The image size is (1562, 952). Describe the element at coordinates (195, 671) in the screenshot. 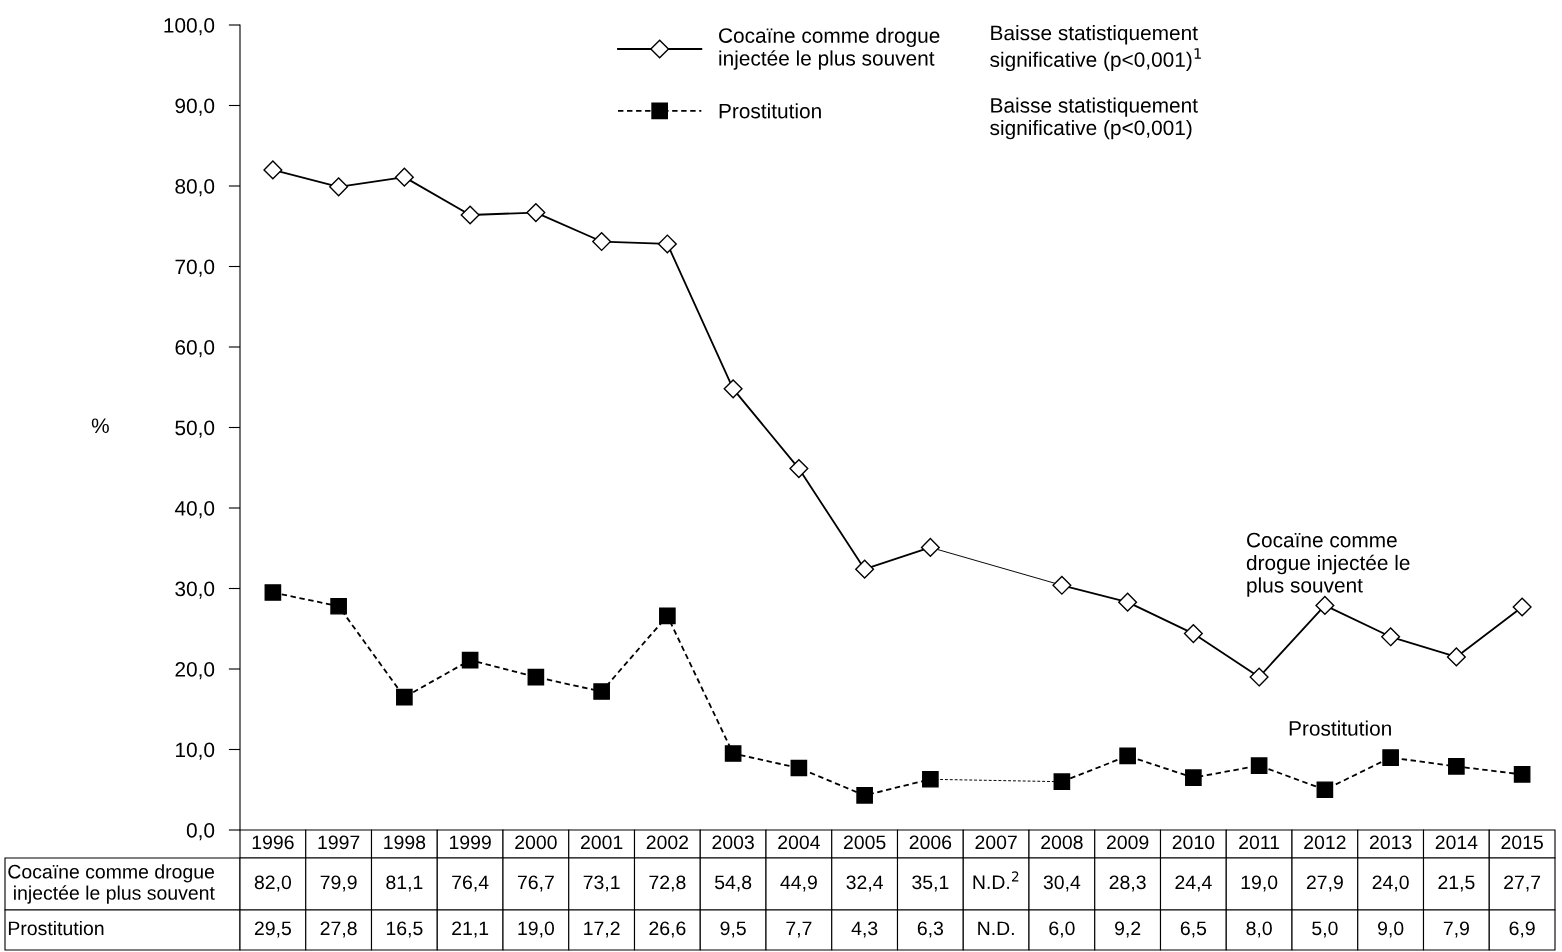

I see `y-tick-label: 20,0` at that location.